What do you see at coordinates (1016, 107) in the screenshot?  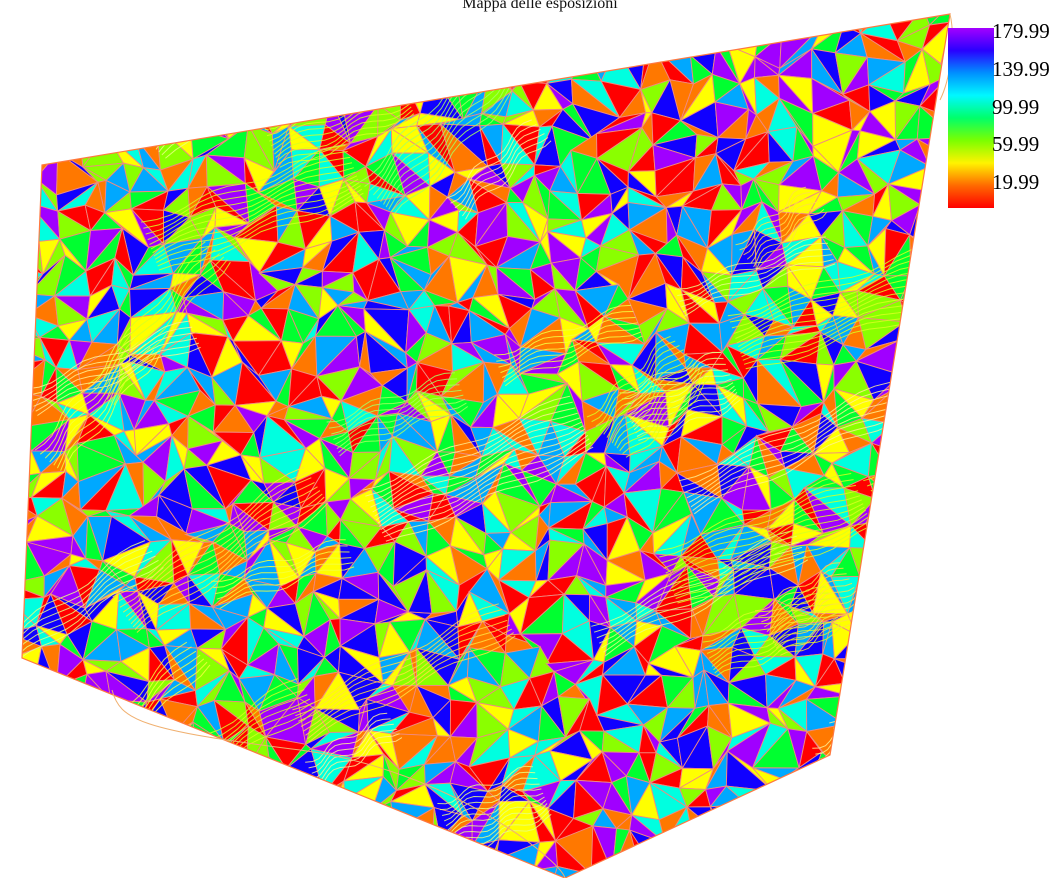 I see `legend-label-99: 99.99` at bounding box center [1016, 107].